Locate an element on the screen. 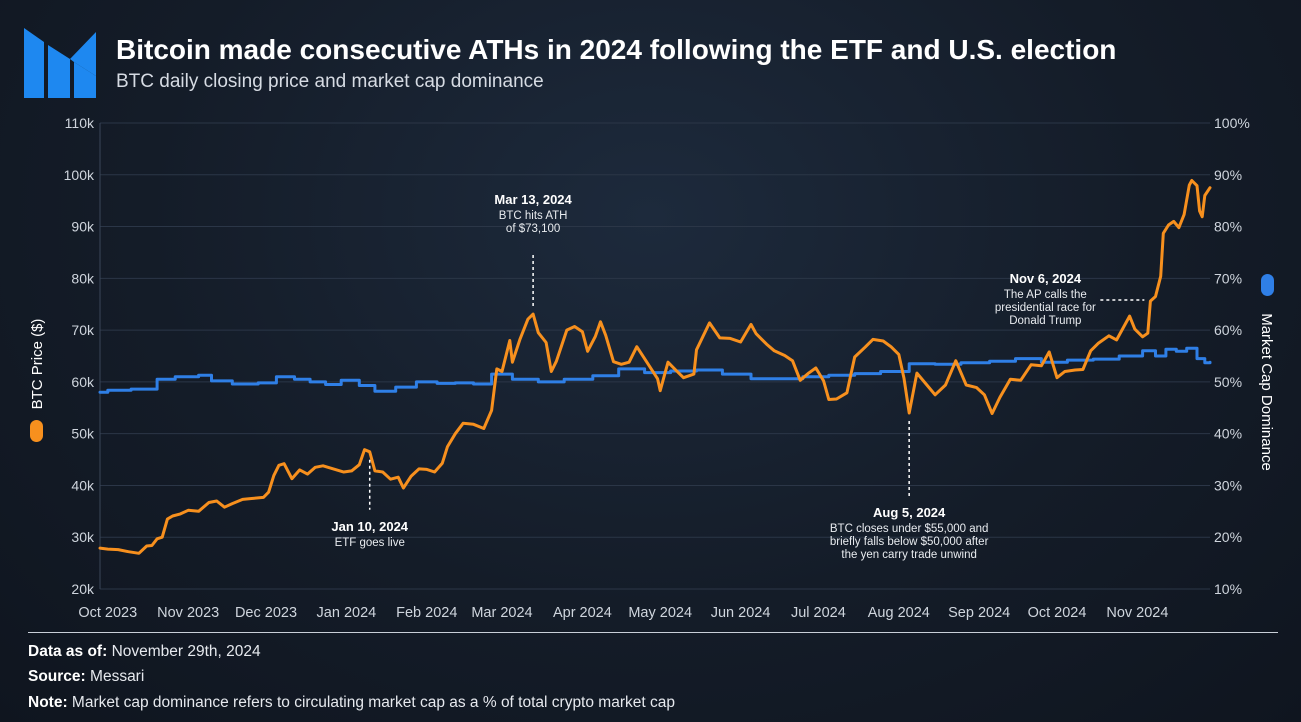 The image size is (1301, 722). y-left-tick-label: 50k is located at coordinates (83, 434).